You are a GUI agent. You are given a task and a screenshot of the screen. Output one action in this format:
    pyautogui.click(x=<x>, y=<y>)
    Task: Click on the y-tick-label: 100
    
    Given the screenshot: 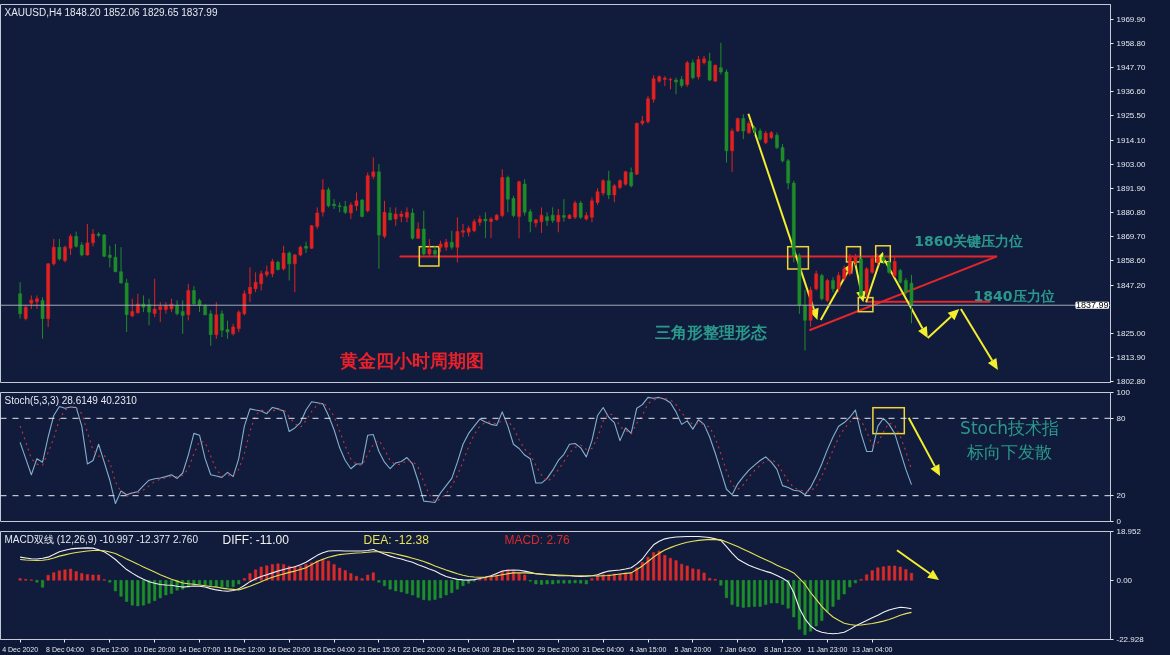 What is the action you would take?
    pyautogui.click(x=1123, y=392)
    